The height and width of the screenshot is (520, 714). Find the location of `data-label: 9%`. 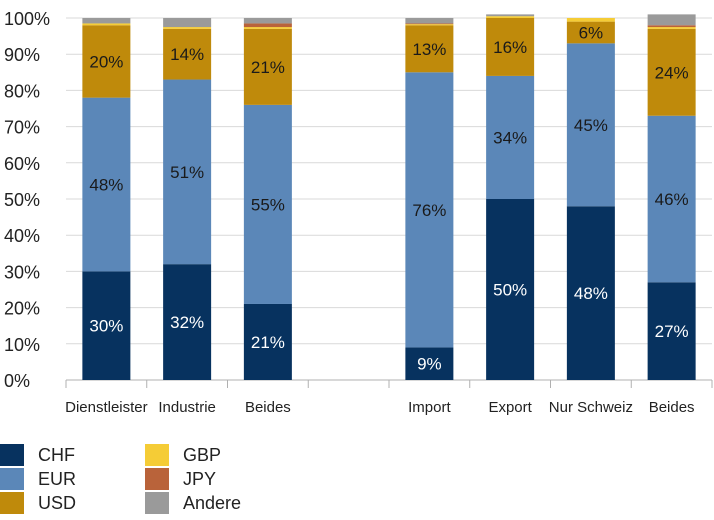

data-label: 9% is located at coordinates (429, 364).